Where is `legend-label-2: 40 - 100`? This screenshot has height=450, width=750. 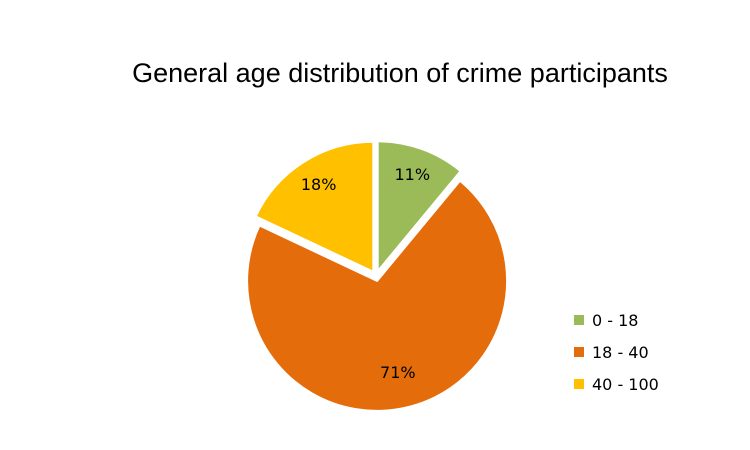
legend-label-2: 40 - 100 is located at coordinates (625, 384).